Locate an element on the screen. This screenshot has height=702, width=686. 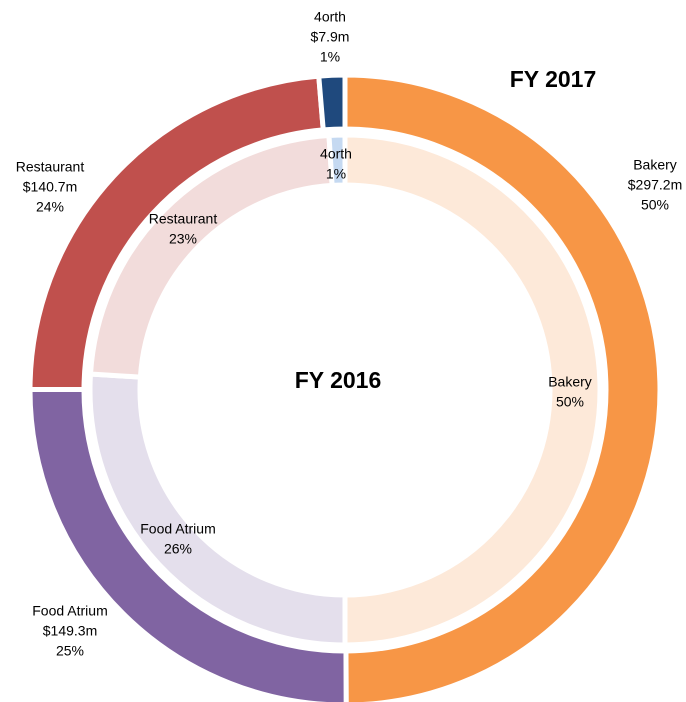
percent-label: 25% is located at coordinates (70, 651).